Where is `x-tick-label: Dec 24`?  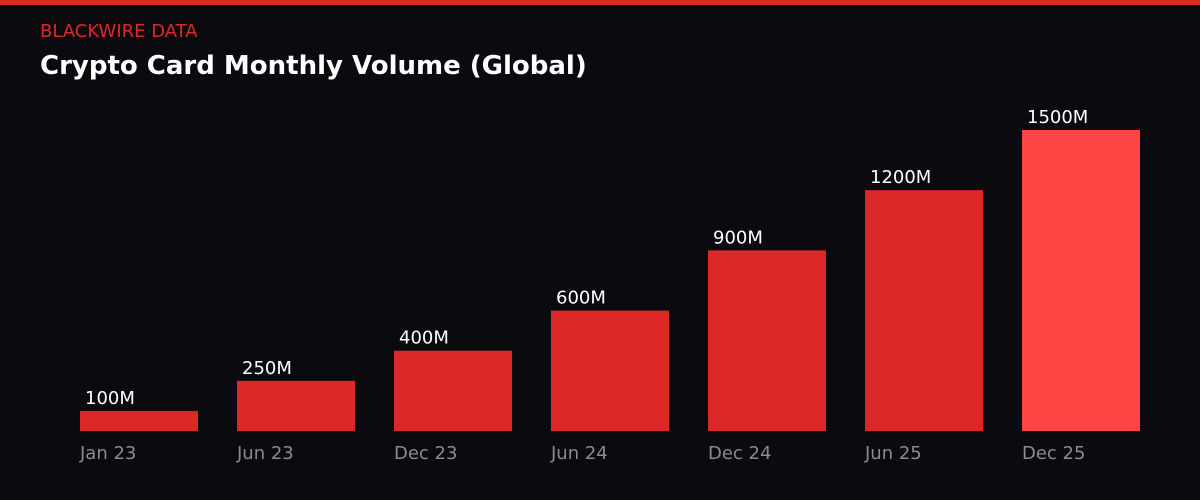
x-tick-label: Dec 24 is located at coordinates (739, 453).